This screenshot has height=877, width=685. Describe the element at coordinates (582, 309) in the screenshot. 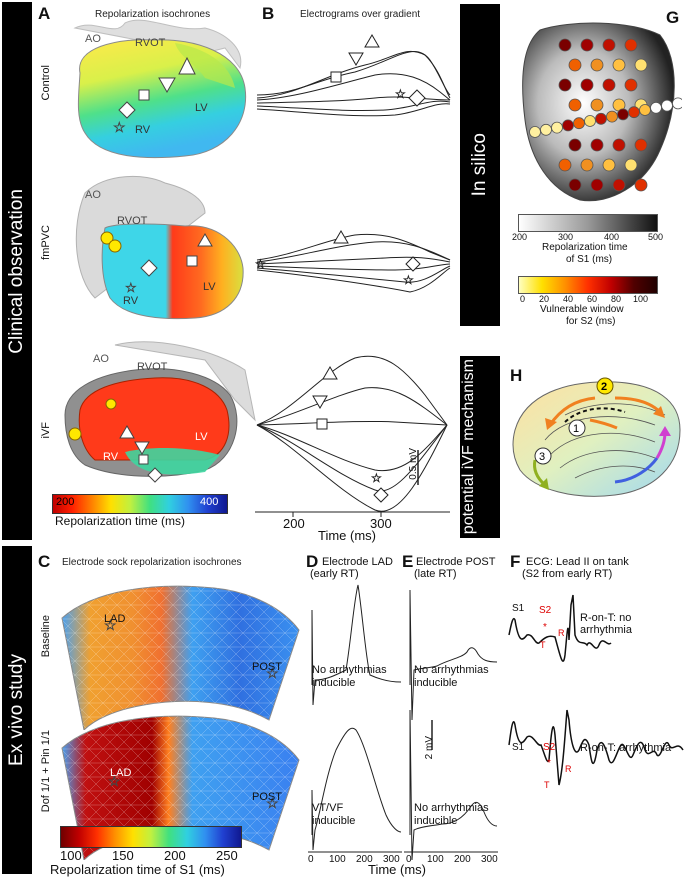

I see `panel-g-bar2-caption1: Vulnerable window` at that location.